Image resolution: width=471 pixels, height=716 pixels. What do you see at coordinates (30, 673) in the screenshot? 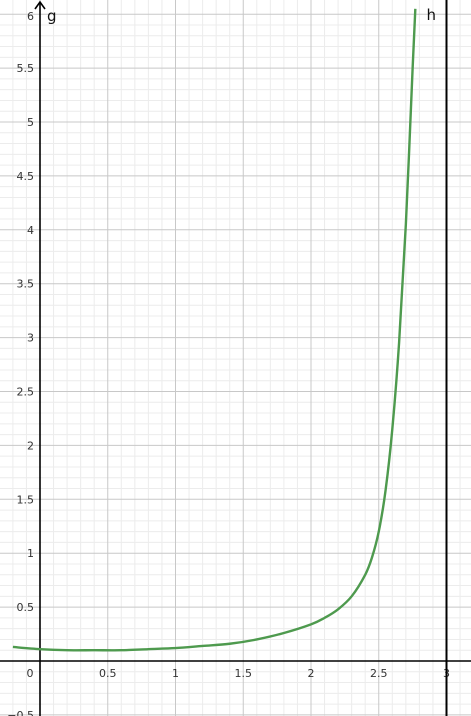
I see `x-tick-label: 0` at bounding box center [30, 673].